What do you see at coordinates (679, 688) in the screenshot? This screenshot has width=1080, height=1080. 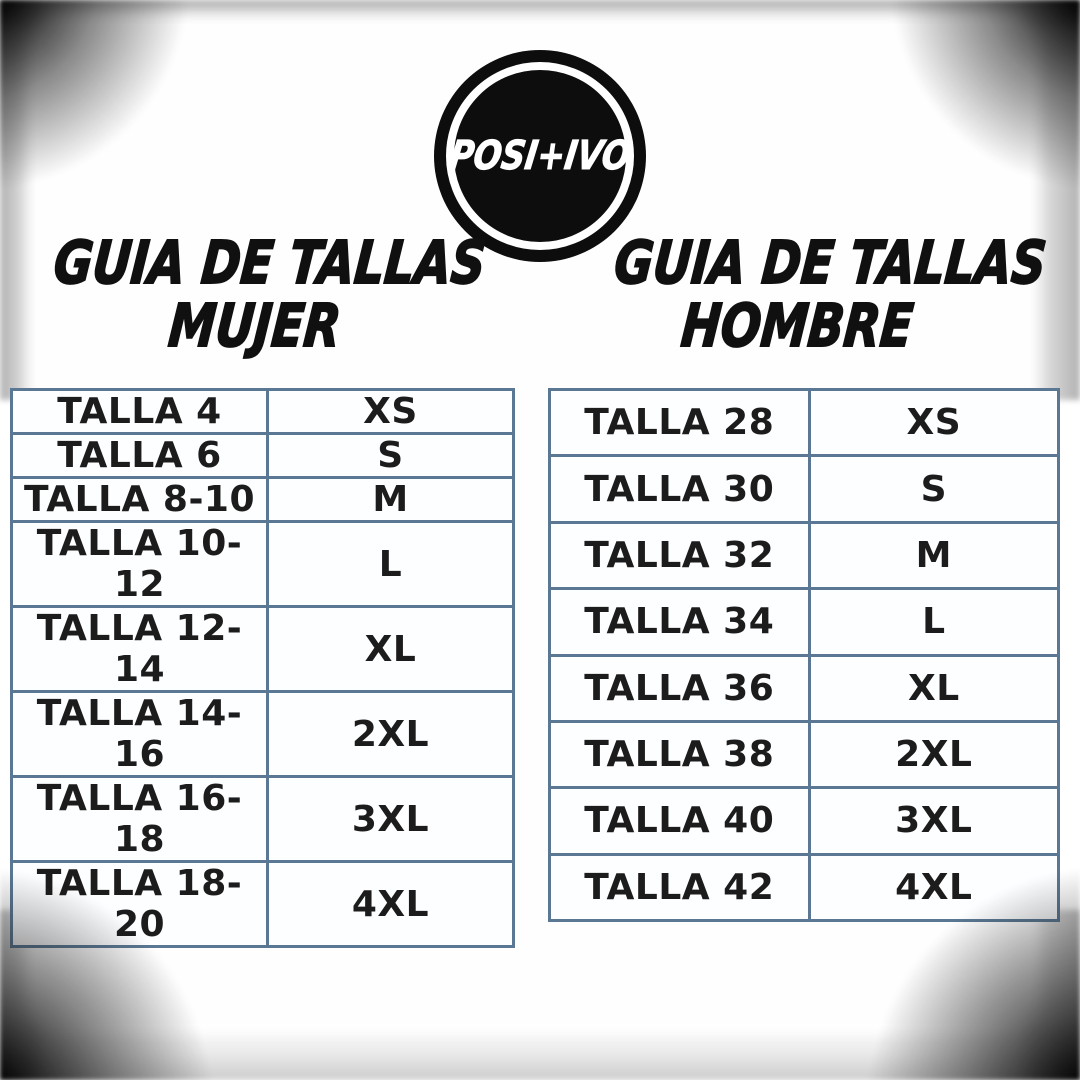 I see `talla-cell: TALLA 36` at bounding box center [679, 688].